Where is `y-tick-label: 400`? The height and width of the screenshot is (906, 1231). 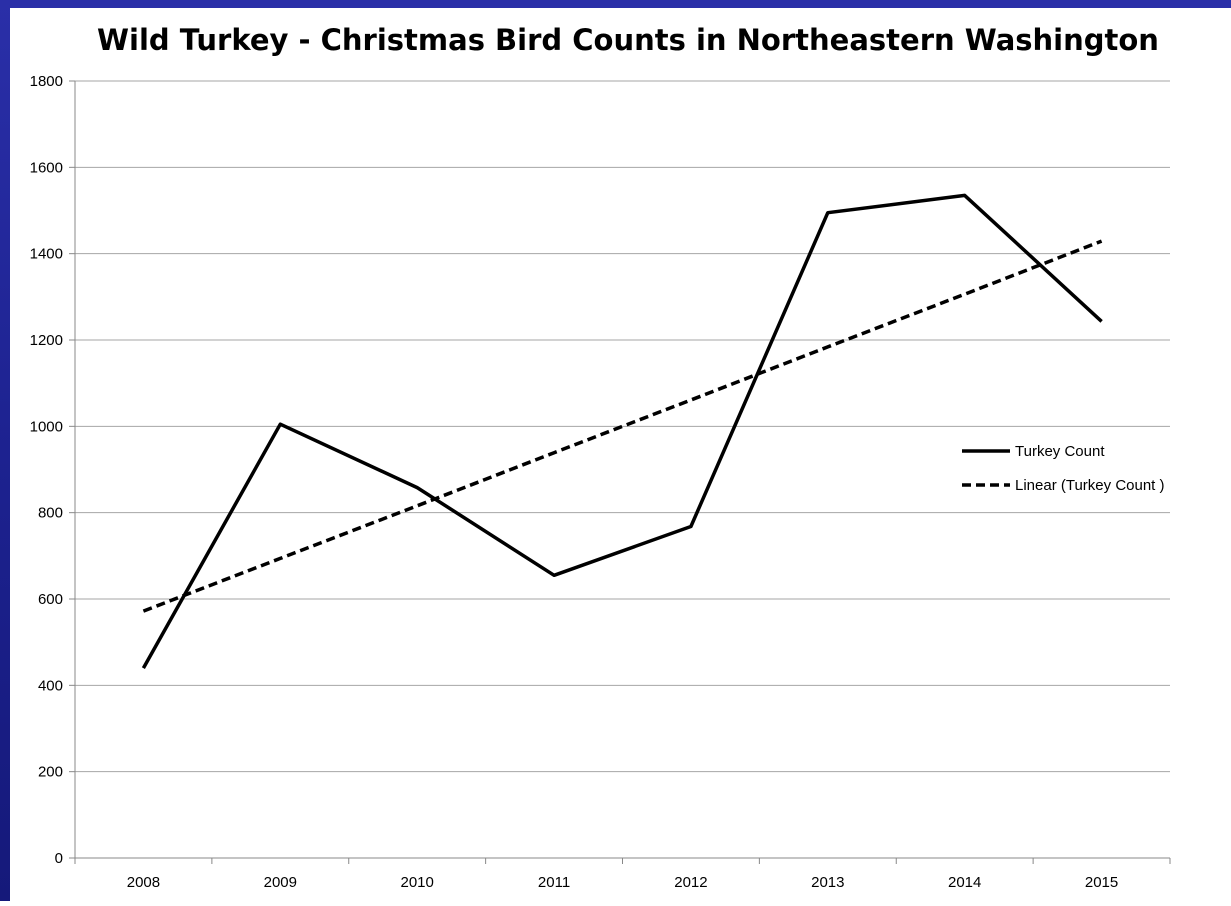
y-tick-label: 400 is located at coordinates (50, 685).